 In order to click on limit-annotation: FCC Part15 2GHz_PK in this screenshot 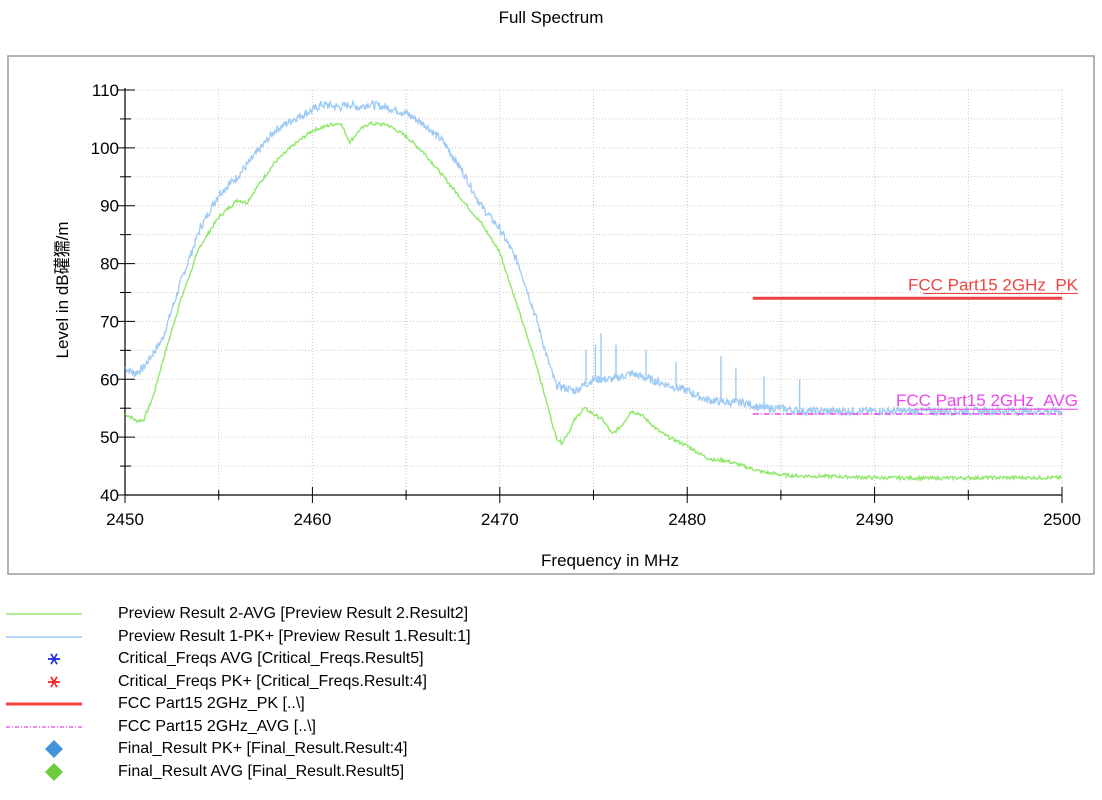, I will do `click(993, 285)`.